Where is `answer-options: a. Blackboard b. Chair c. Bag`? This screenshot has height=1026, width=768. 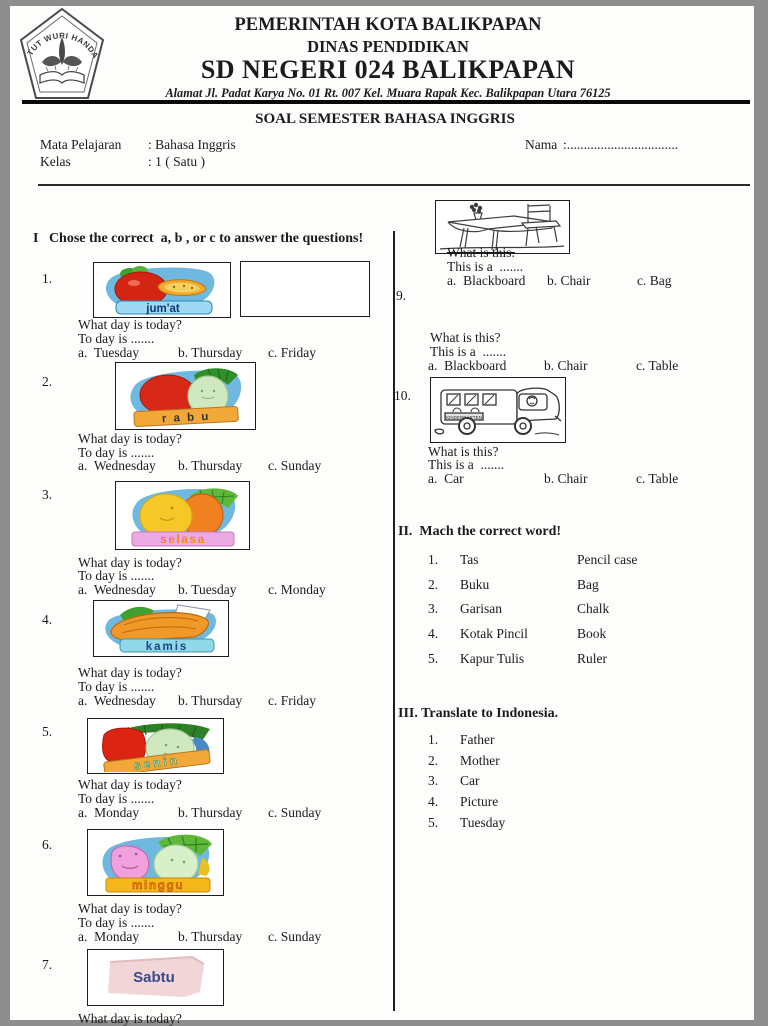 answer-options: a. Blackboard b. Chair c. Bag is located at coordinates (559, 280).